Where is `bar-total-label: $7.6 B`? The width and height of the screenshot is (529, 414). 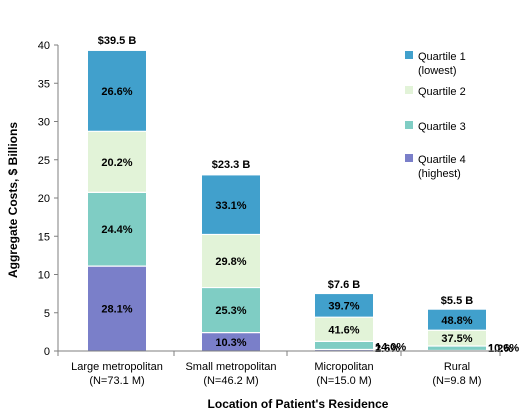 bar-total-label: $7.6 B is located at coordinates (344, 285).